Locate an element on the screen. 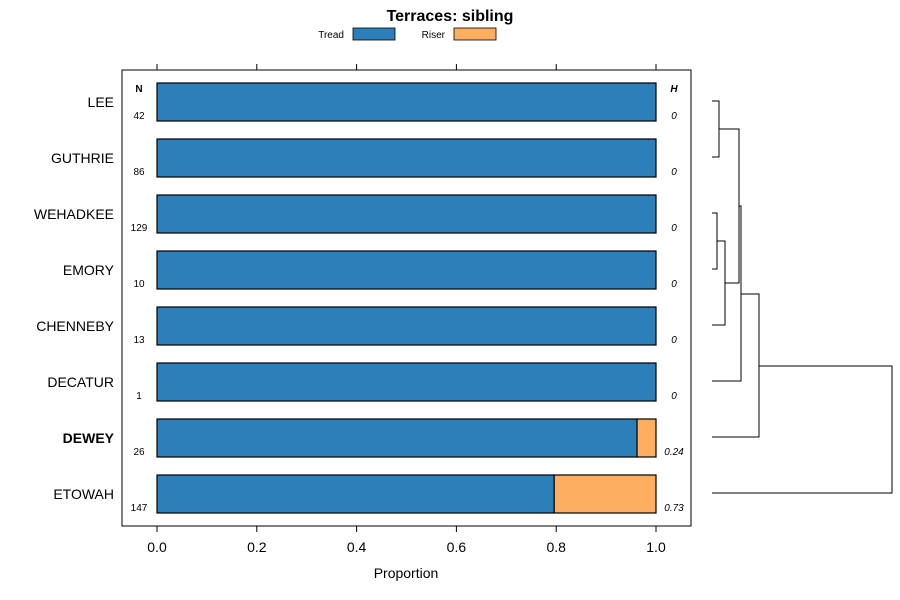 This screenshot has width=900, height=600. n-label: 13 is located at coordinates (139, 340).